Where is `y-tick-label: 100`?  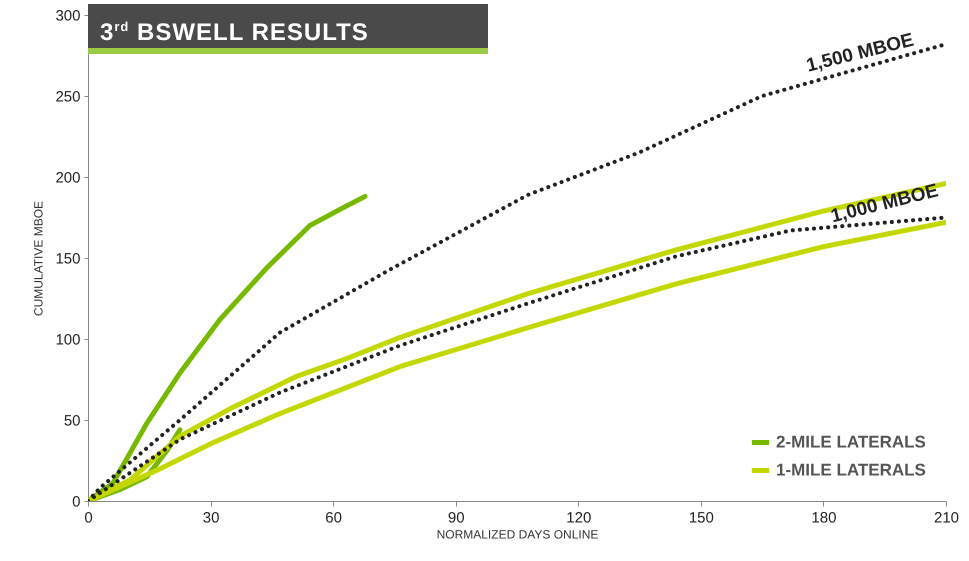
y-tick-label: 100 is located at coordinates (67, 340).